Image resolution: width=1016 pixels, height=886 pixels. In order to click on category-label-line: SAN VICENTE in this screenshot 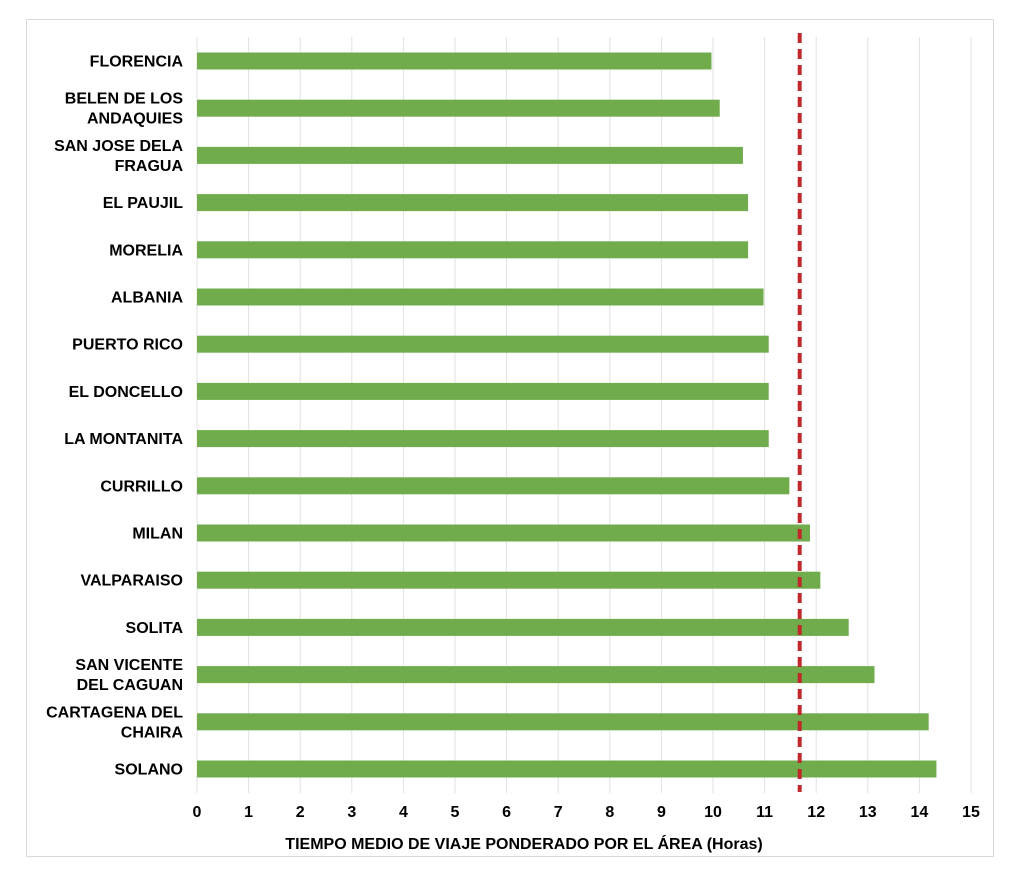, I will do `click(129, 665)`.